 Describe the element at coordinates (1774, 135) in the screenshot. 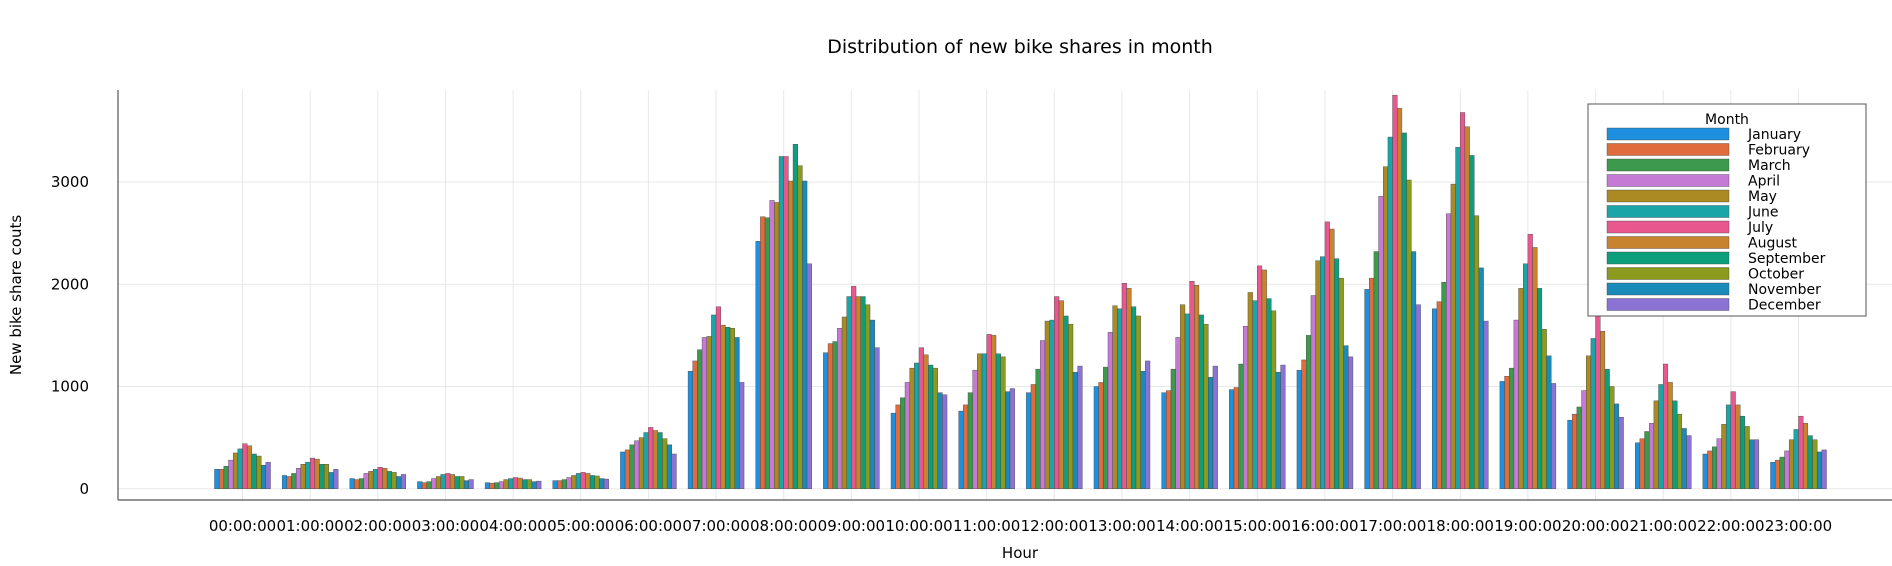

I see `legend-label: January` at that location.